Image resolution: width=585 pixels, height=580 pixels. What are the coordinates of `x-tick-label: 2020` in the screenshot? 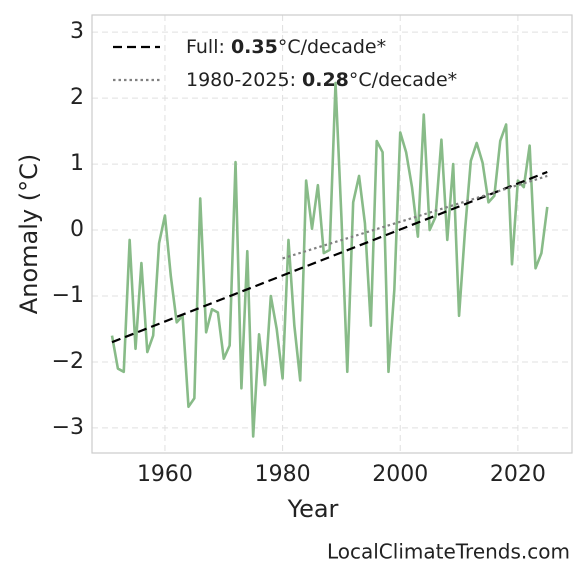 It's located at (518, 474).